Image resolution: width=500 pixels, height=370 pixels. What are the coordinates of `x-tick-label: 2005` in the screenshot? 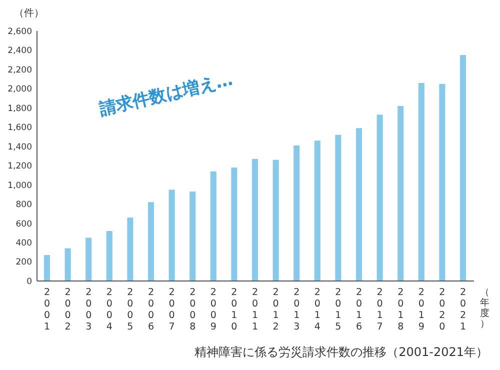 It's located at (130, 309).